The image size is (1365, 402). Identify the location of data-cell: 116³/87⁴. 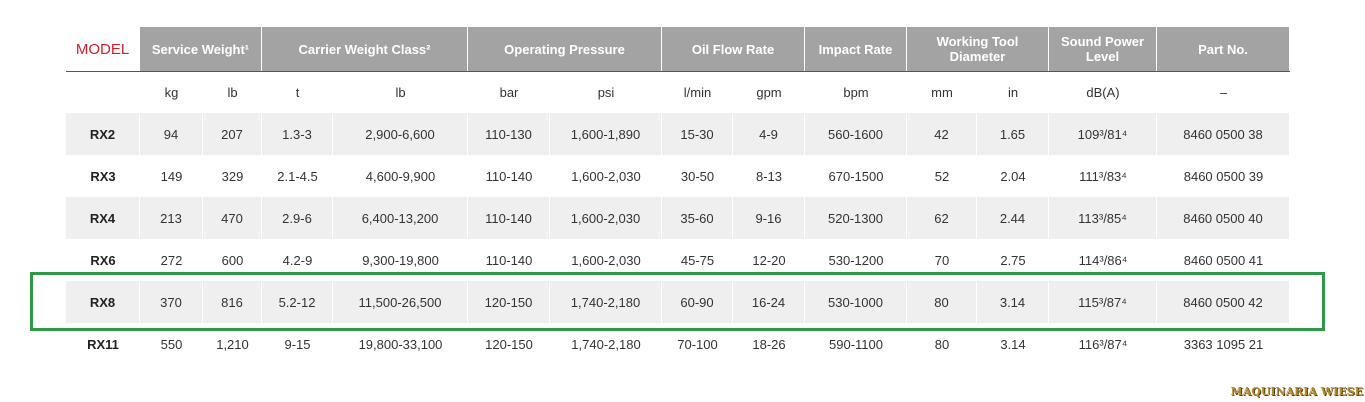
(1103, 344).